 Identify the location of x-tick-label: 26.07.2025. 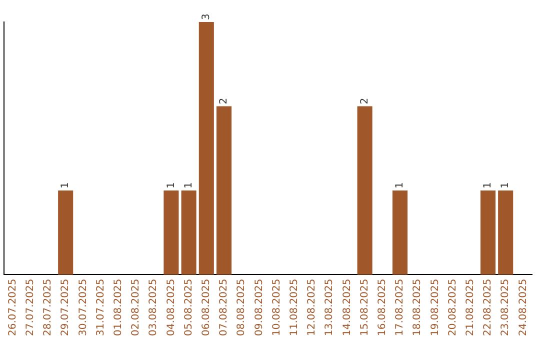
(12, 307).